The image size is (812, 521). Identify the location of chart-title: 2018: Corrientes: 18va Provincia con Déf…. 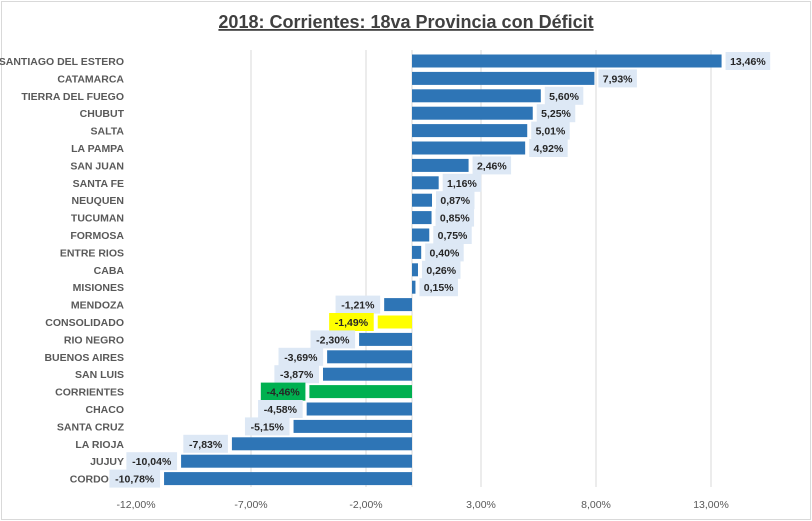
(405, 22).